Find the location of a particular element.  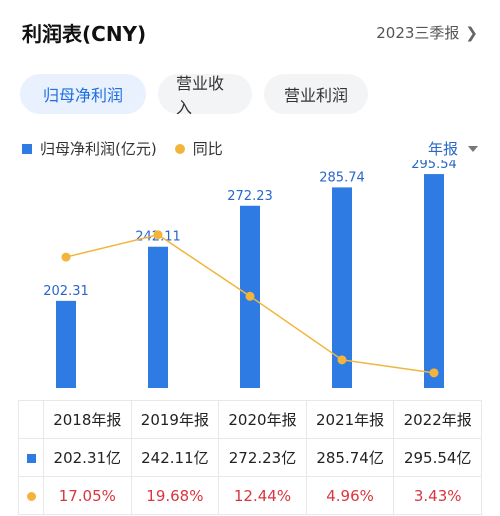

bar-value-label: 295.54 is located at coordinates (434, 166).